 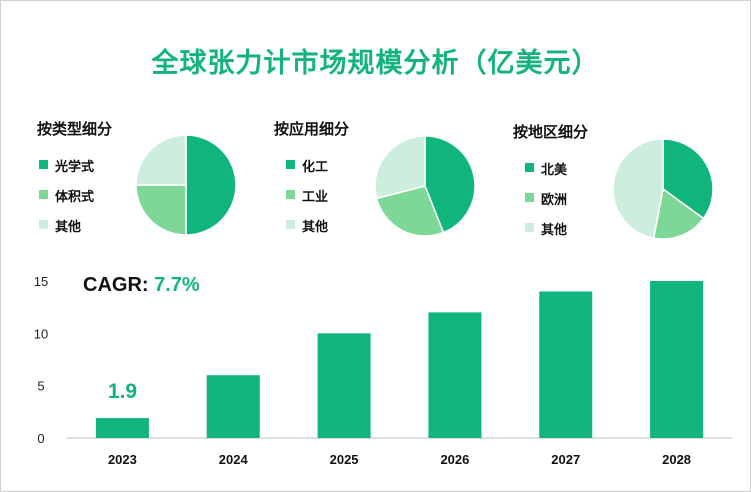 What do you see at coordinates (75, 166) in the screenshot?
I see `legend-label: 光学式` at bounding box center [75, 166].